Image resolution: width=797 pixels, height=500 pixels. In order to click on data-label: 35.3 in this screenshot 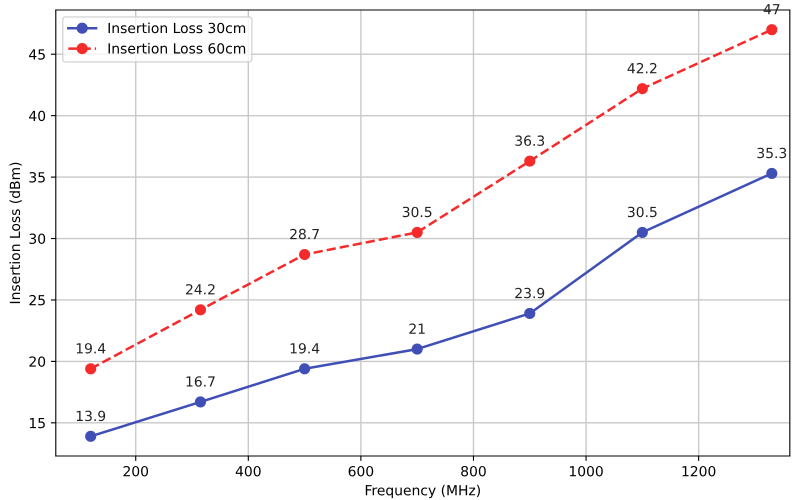, I will do `click(771, 153)`.